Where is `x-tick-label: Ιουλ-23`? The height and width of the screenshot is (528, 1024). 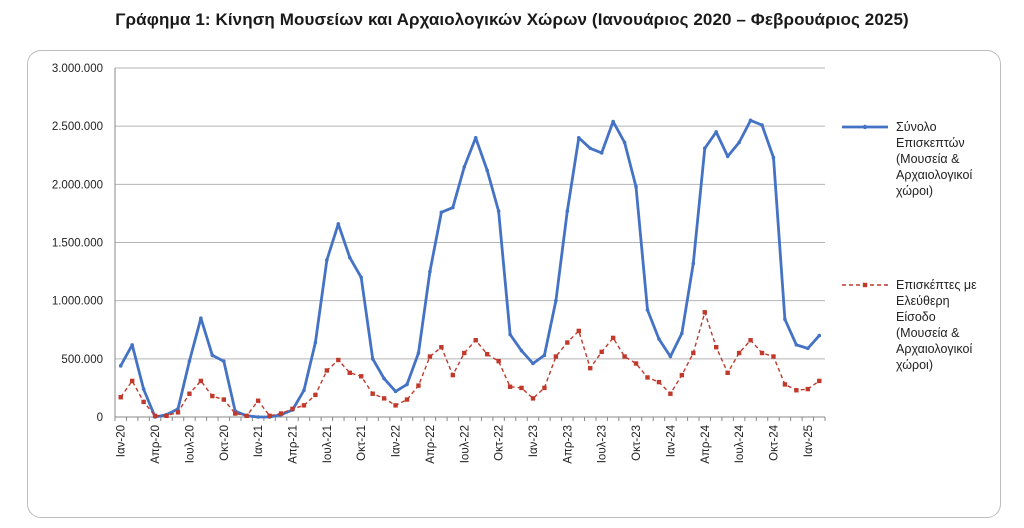
x-tick-label: Ιουλ-23 is located at coordinates (603, 444).